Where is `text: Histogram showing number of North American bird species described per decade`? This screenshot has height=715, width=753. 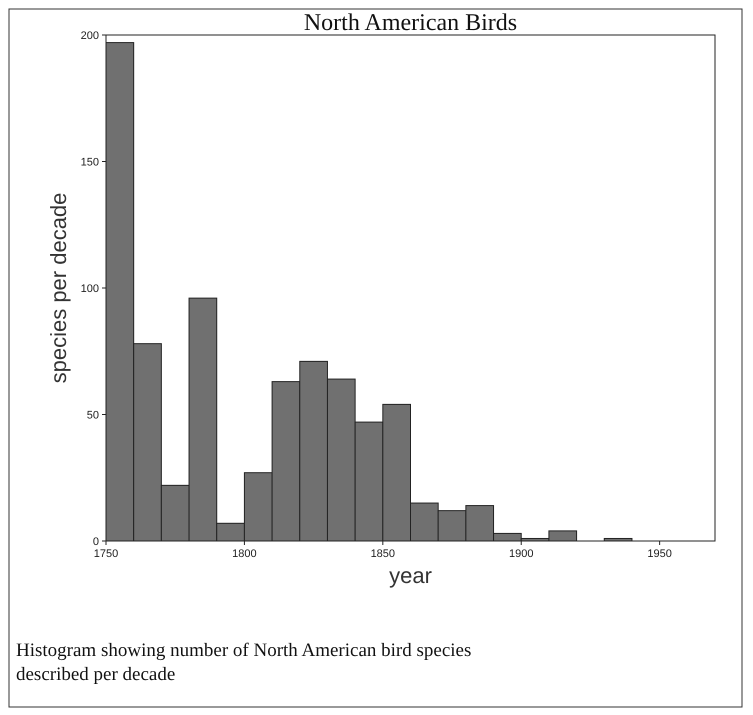
text: Histogram showing number of North American bird species described per decade is located at coordinates (244, 662).